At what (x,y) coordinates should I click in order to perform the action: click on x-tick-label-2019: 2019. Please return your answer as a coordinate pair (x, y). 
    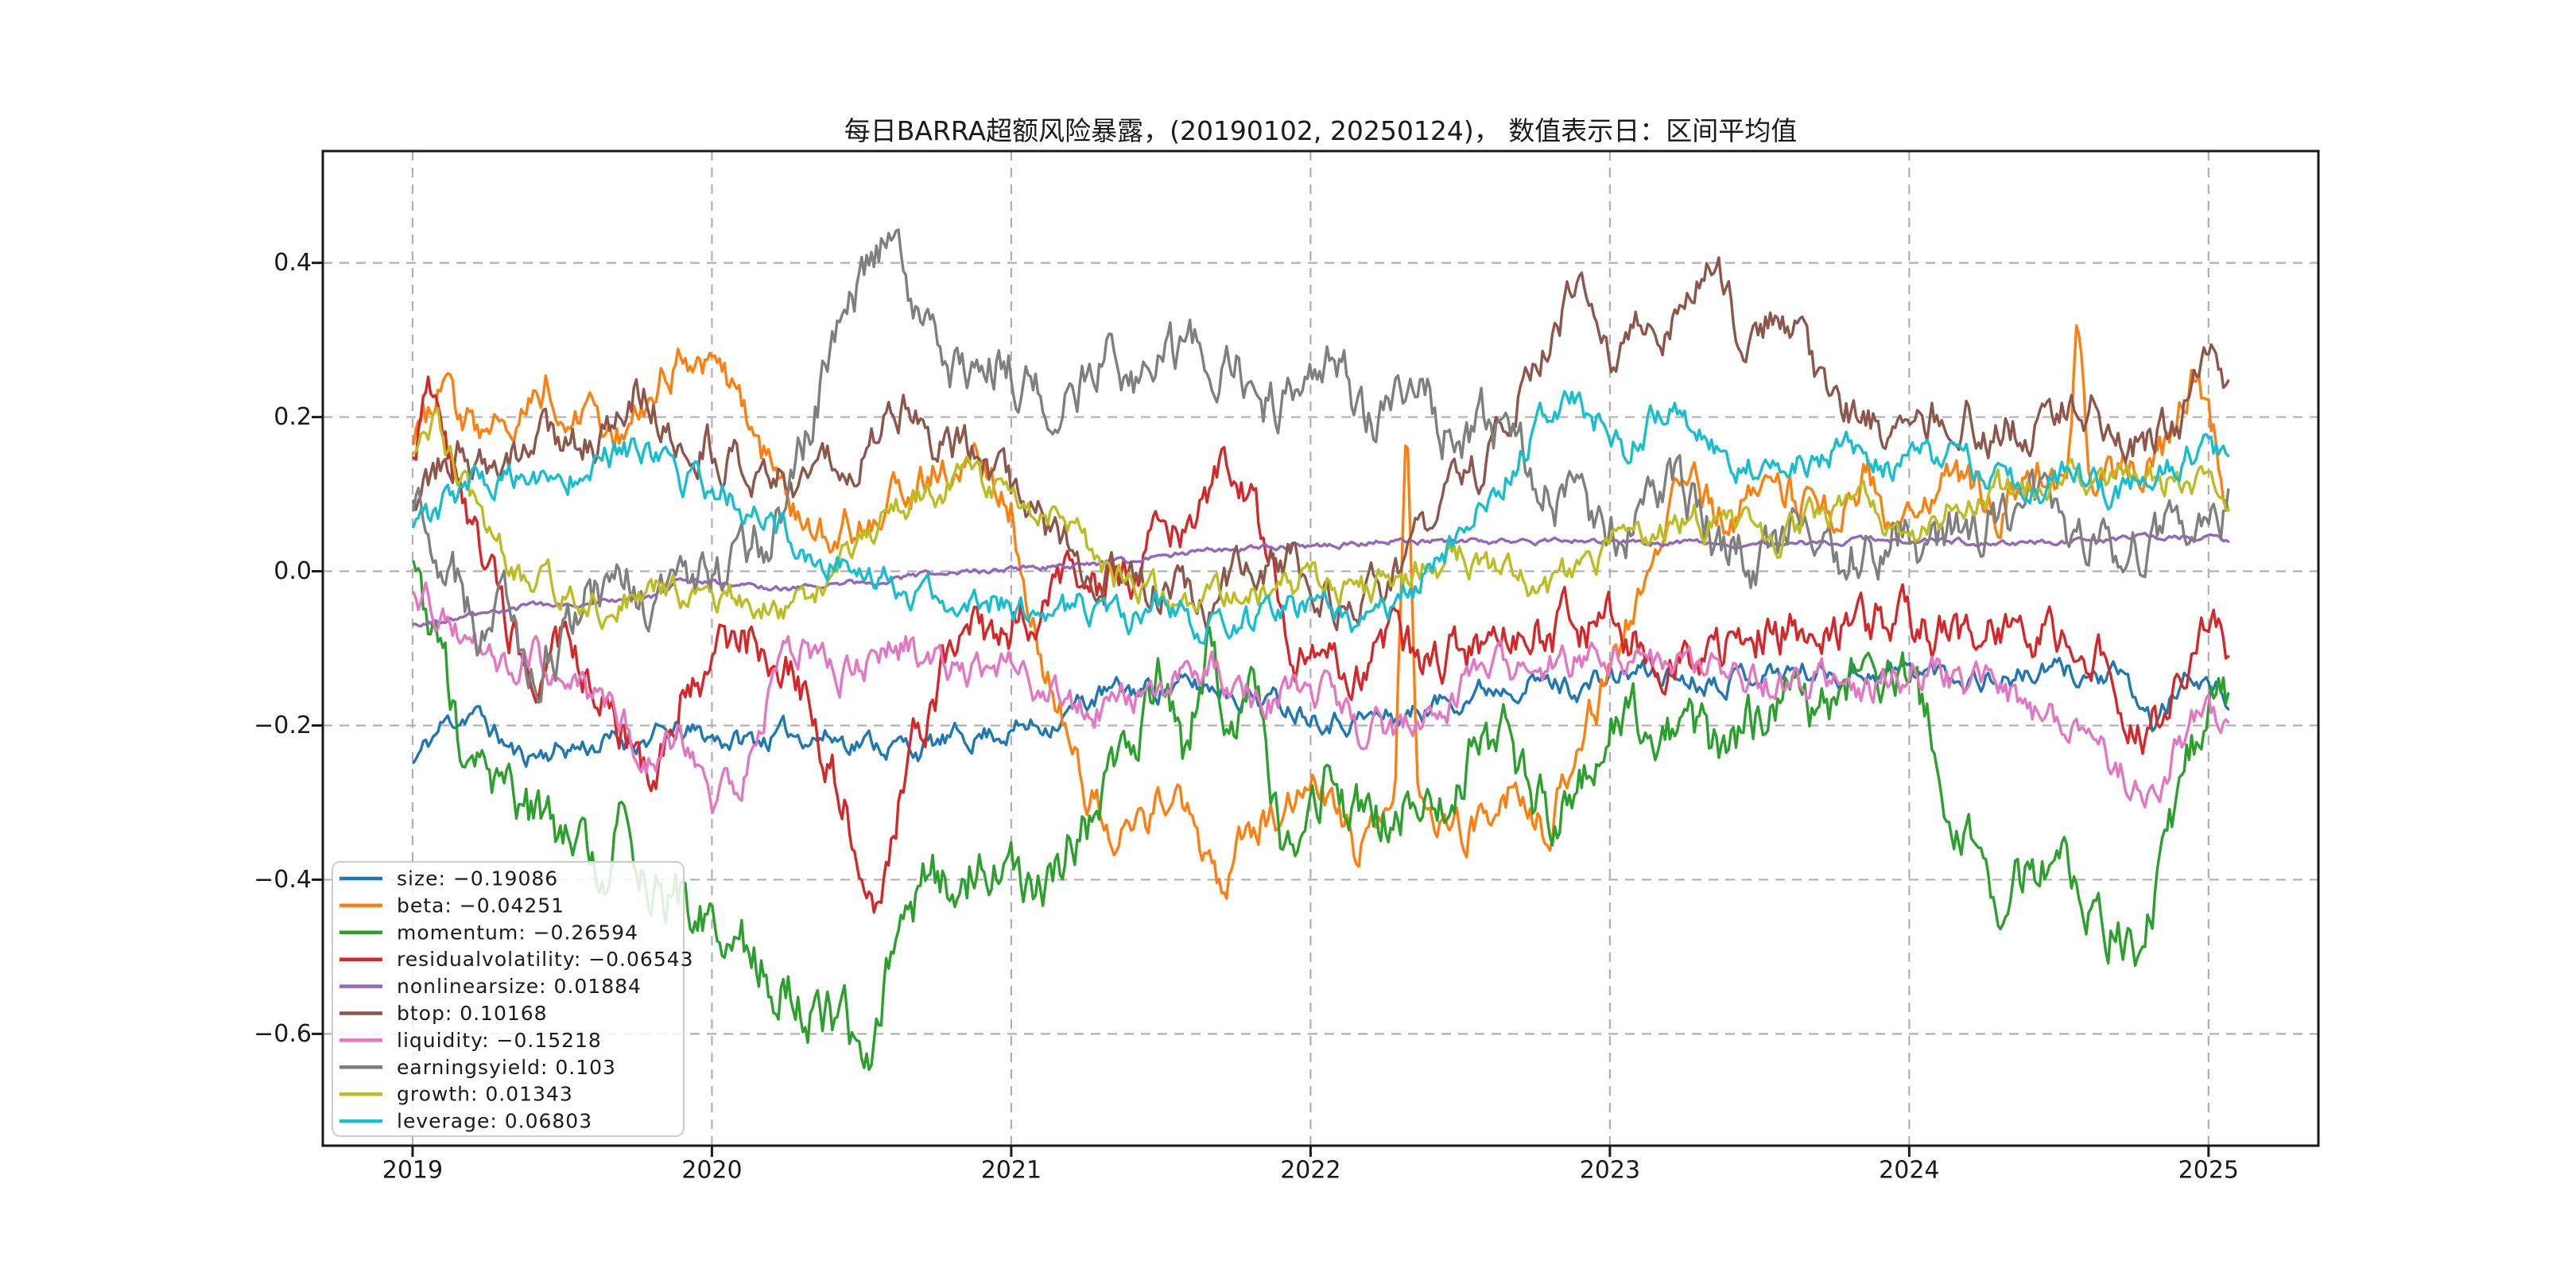
    Looking at the image, I should click on (413, 1171).